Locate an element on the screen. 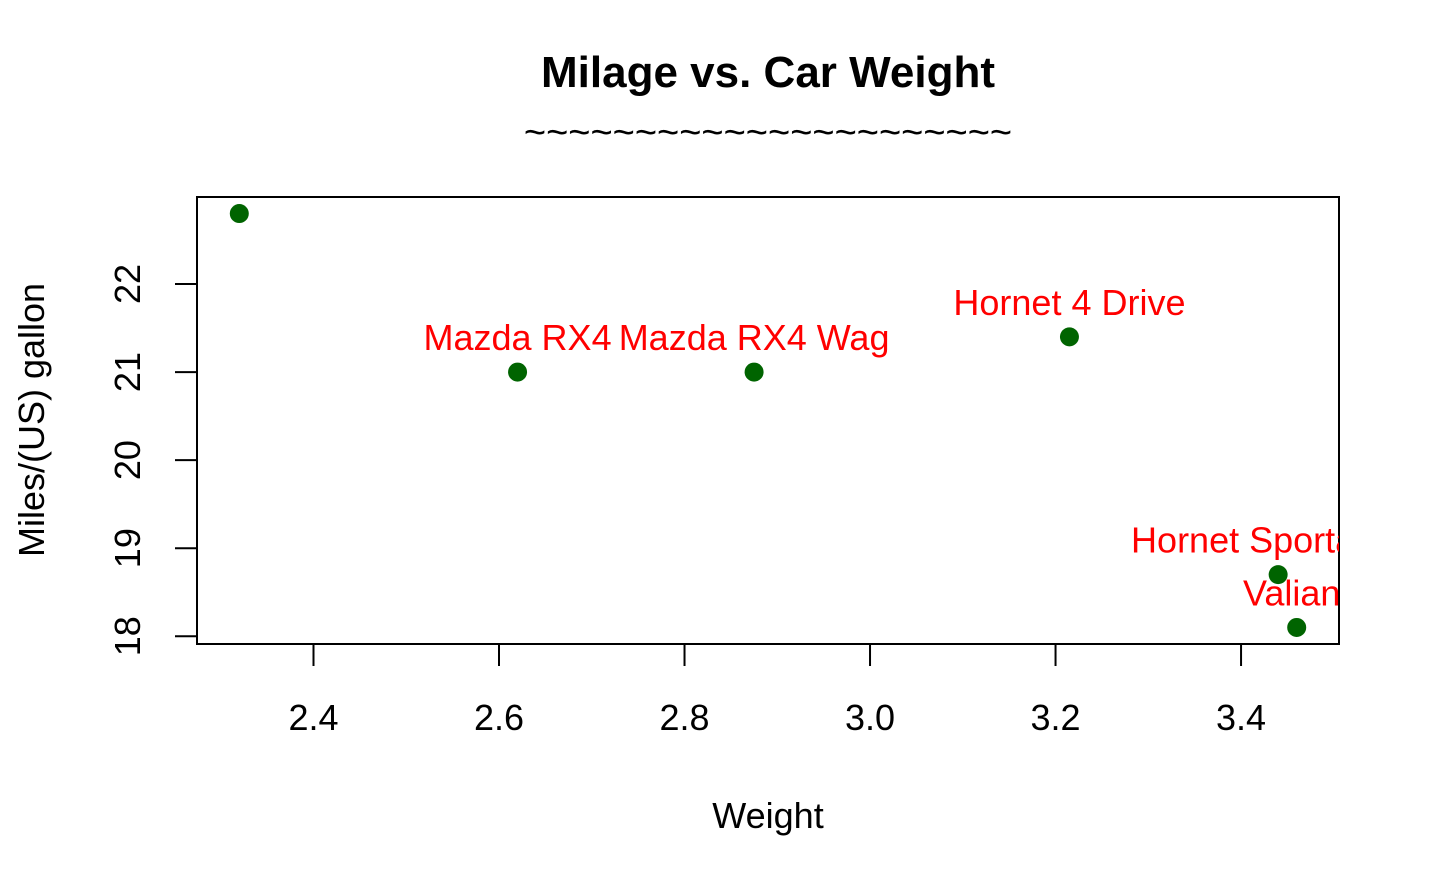  x-axis-title: Weight is located at coordinates (767, 815).